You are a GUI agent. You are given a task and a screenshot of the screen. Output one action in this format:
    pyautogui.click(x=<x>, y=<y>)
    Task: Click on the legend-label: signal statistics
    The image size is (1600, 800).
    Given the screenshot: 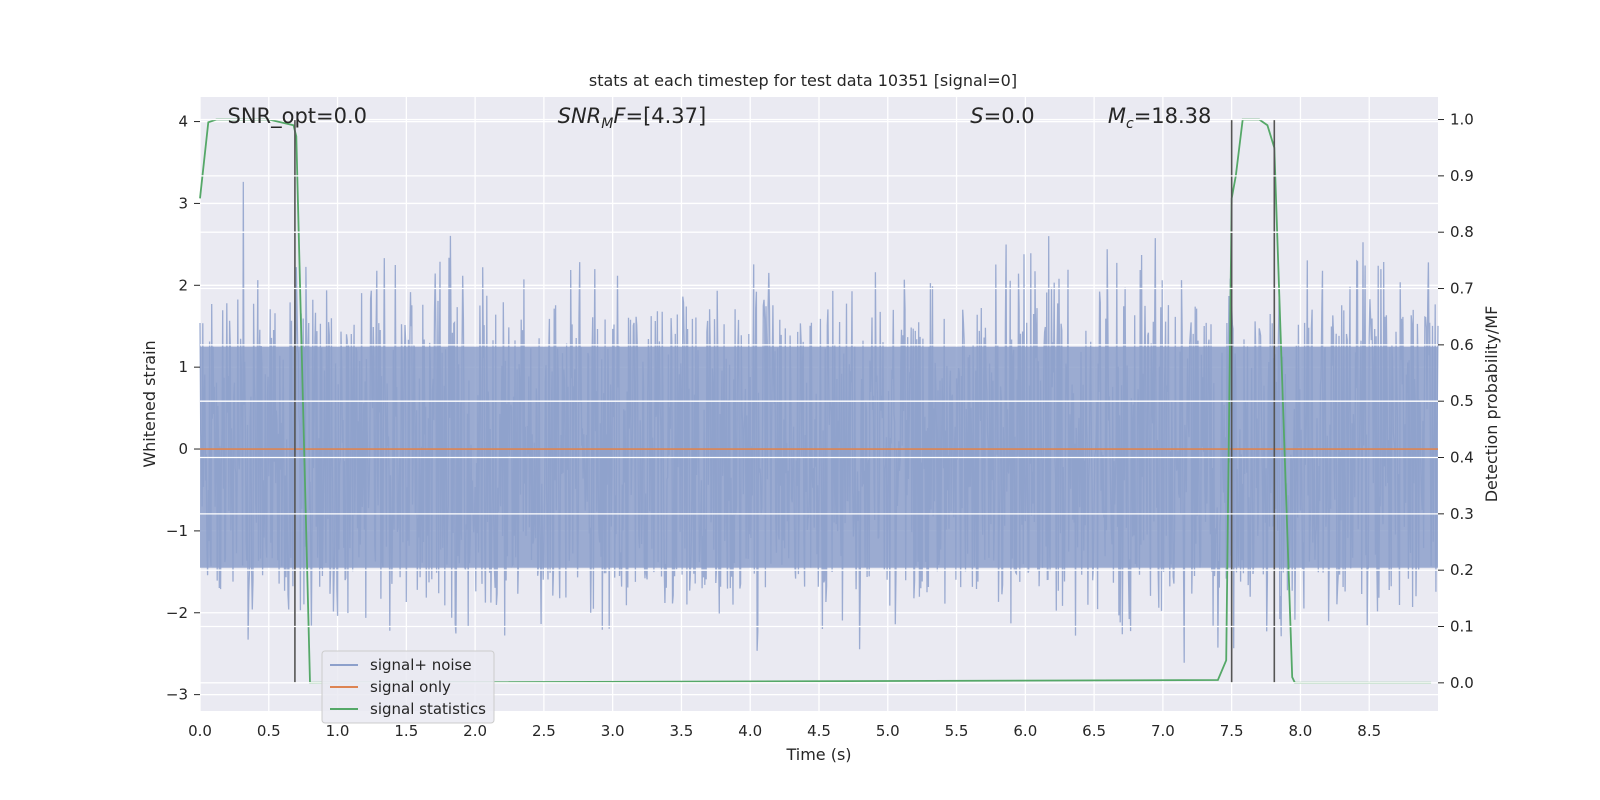 What is the action you would take?
    pyautogui.click(x=428, y=709)
    